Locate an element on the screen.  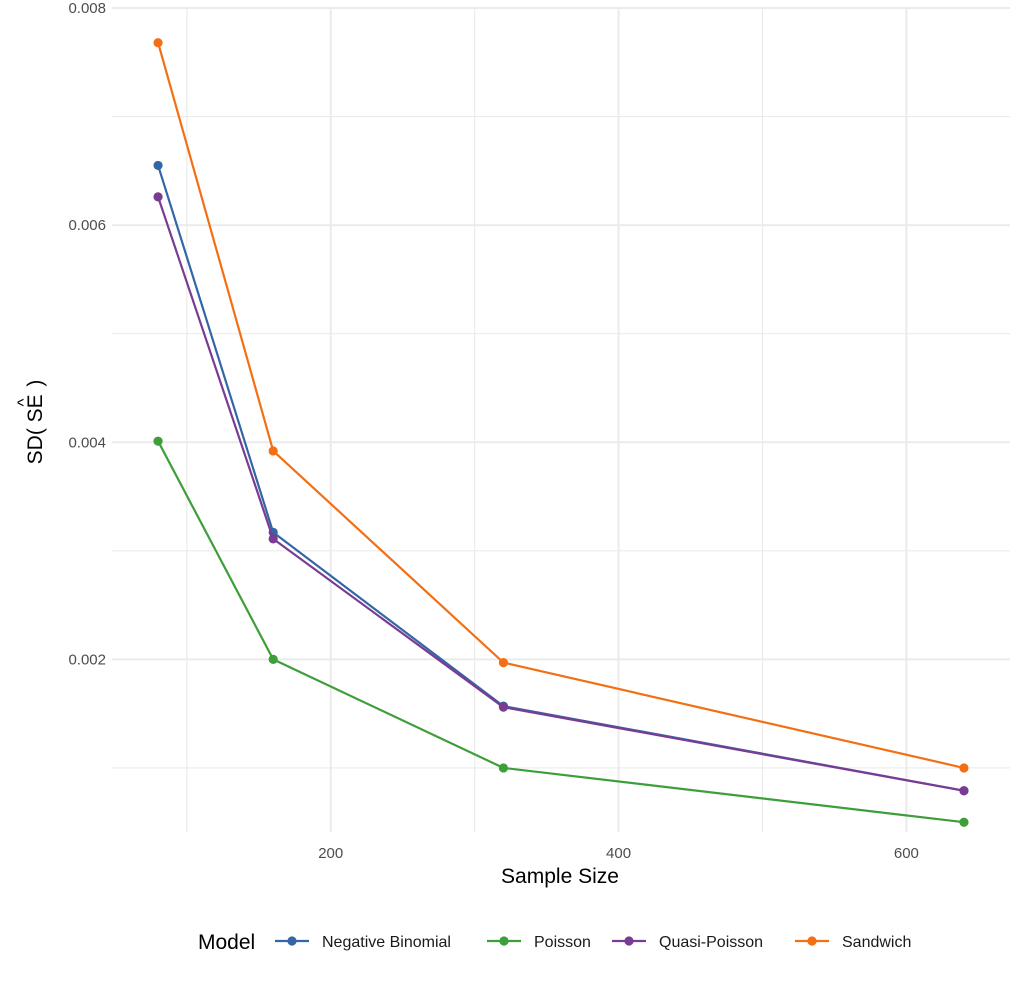
legend-label: Quasi-Poisson is located at coordinates (711, 942).